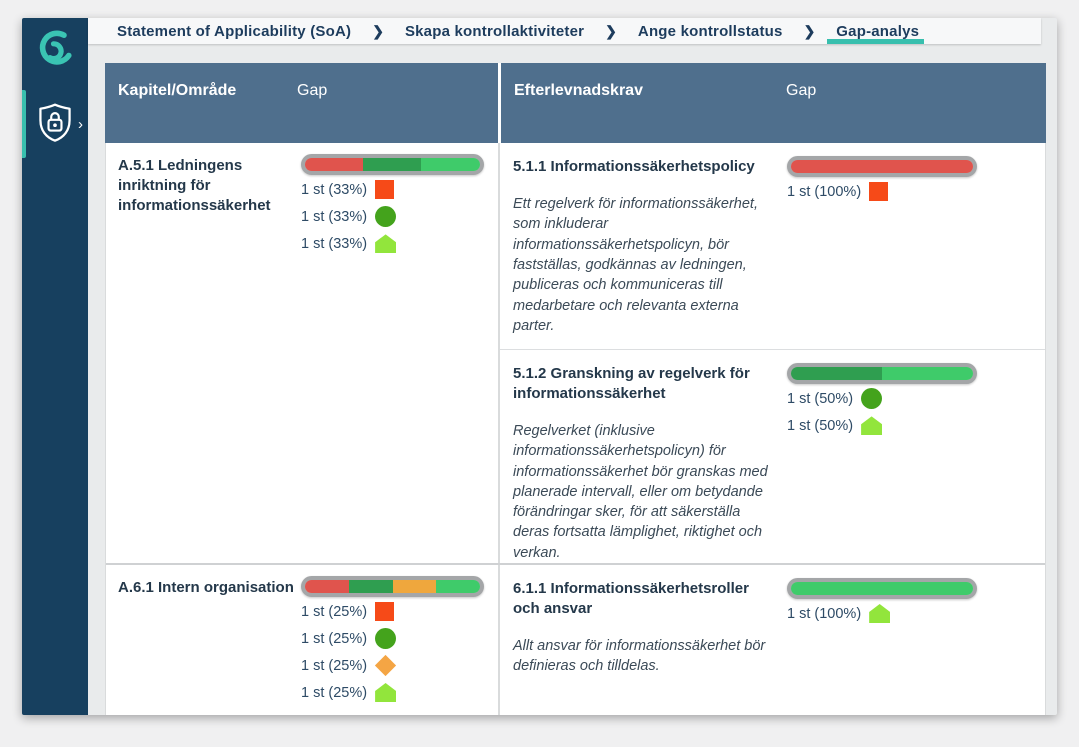  I want to click on requirement-title: 5.1.1 Informationssäkerhetspolicy, so click(634, 167).